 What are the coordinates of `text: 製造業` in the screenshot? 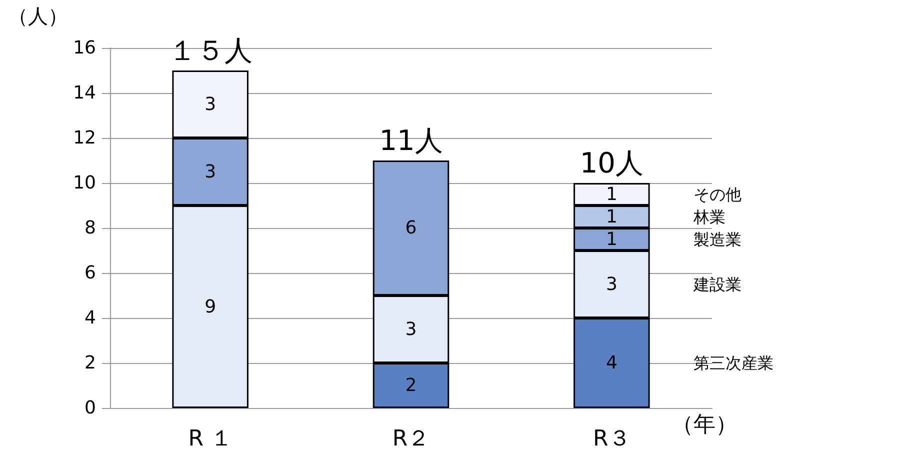 It's located at (718, 239).